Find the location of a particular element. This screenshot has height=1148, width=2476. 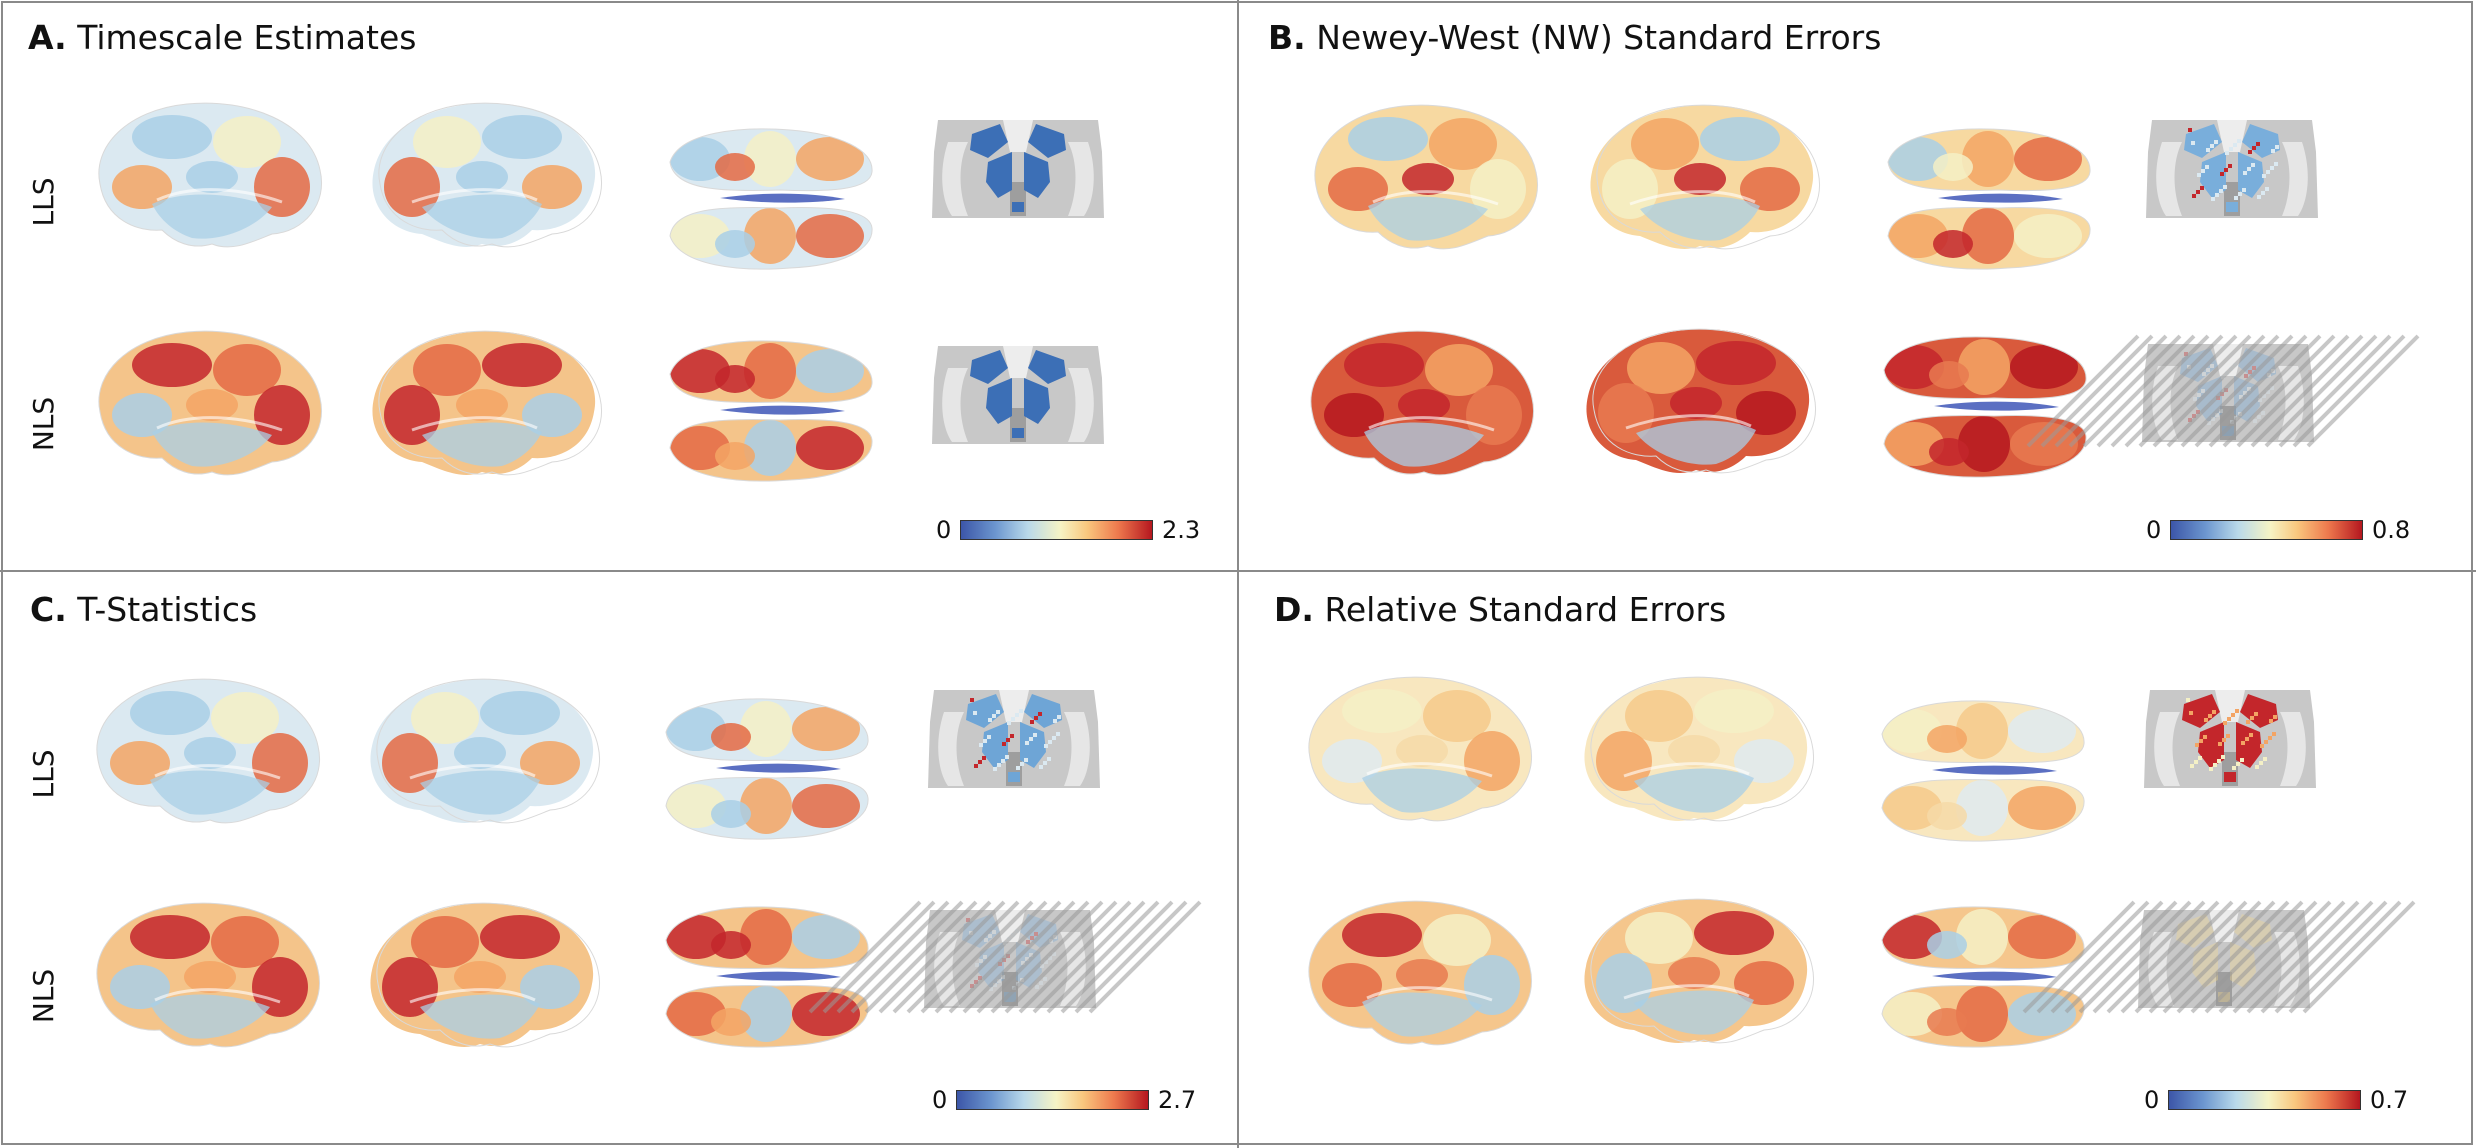

colorbar: 0 2.7 is located at coordinates (1064, 1100).